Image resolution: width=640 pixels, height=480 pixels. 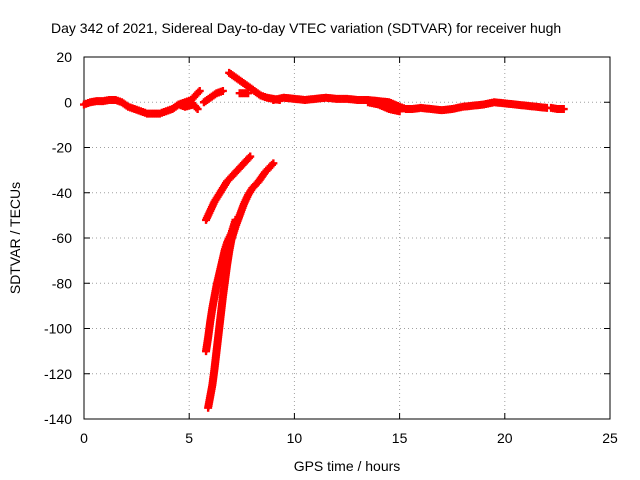 What do you see at coordinates (62, 148) in the screenshot?
I see `y-tick-label: -20` at bounding box center [62, 148].